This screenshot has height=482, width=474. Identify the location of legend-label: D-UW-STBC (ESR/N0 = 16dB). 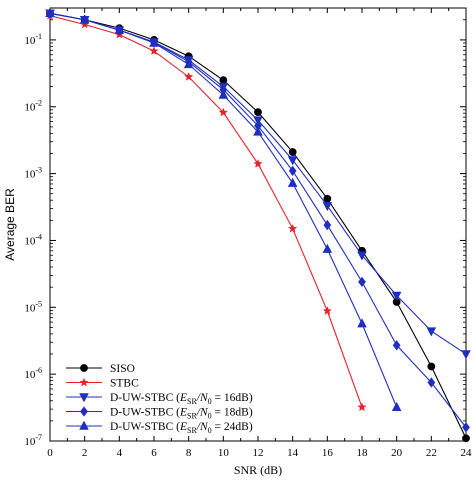
(181, 399).